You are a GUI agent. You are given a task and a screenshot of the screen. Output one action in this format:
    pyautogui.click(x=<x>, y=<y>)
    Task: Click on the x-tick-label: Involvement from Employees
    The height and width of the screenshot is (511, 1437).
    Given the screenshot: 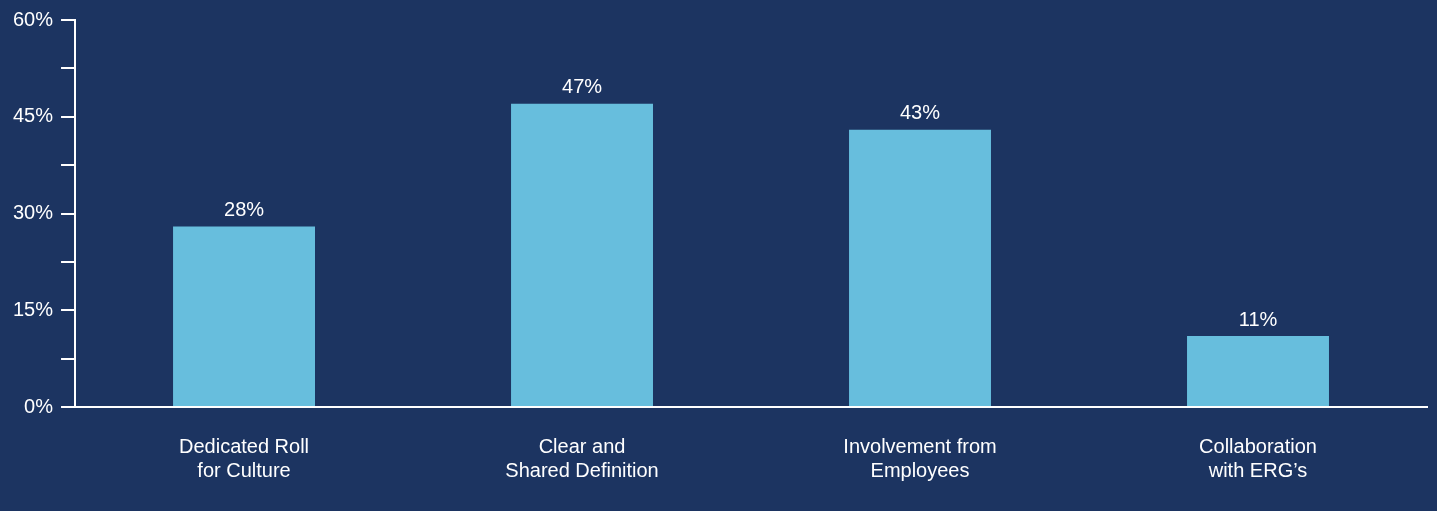 What is the action you would take?
    pyautogui.click(x=920, y=457)
    